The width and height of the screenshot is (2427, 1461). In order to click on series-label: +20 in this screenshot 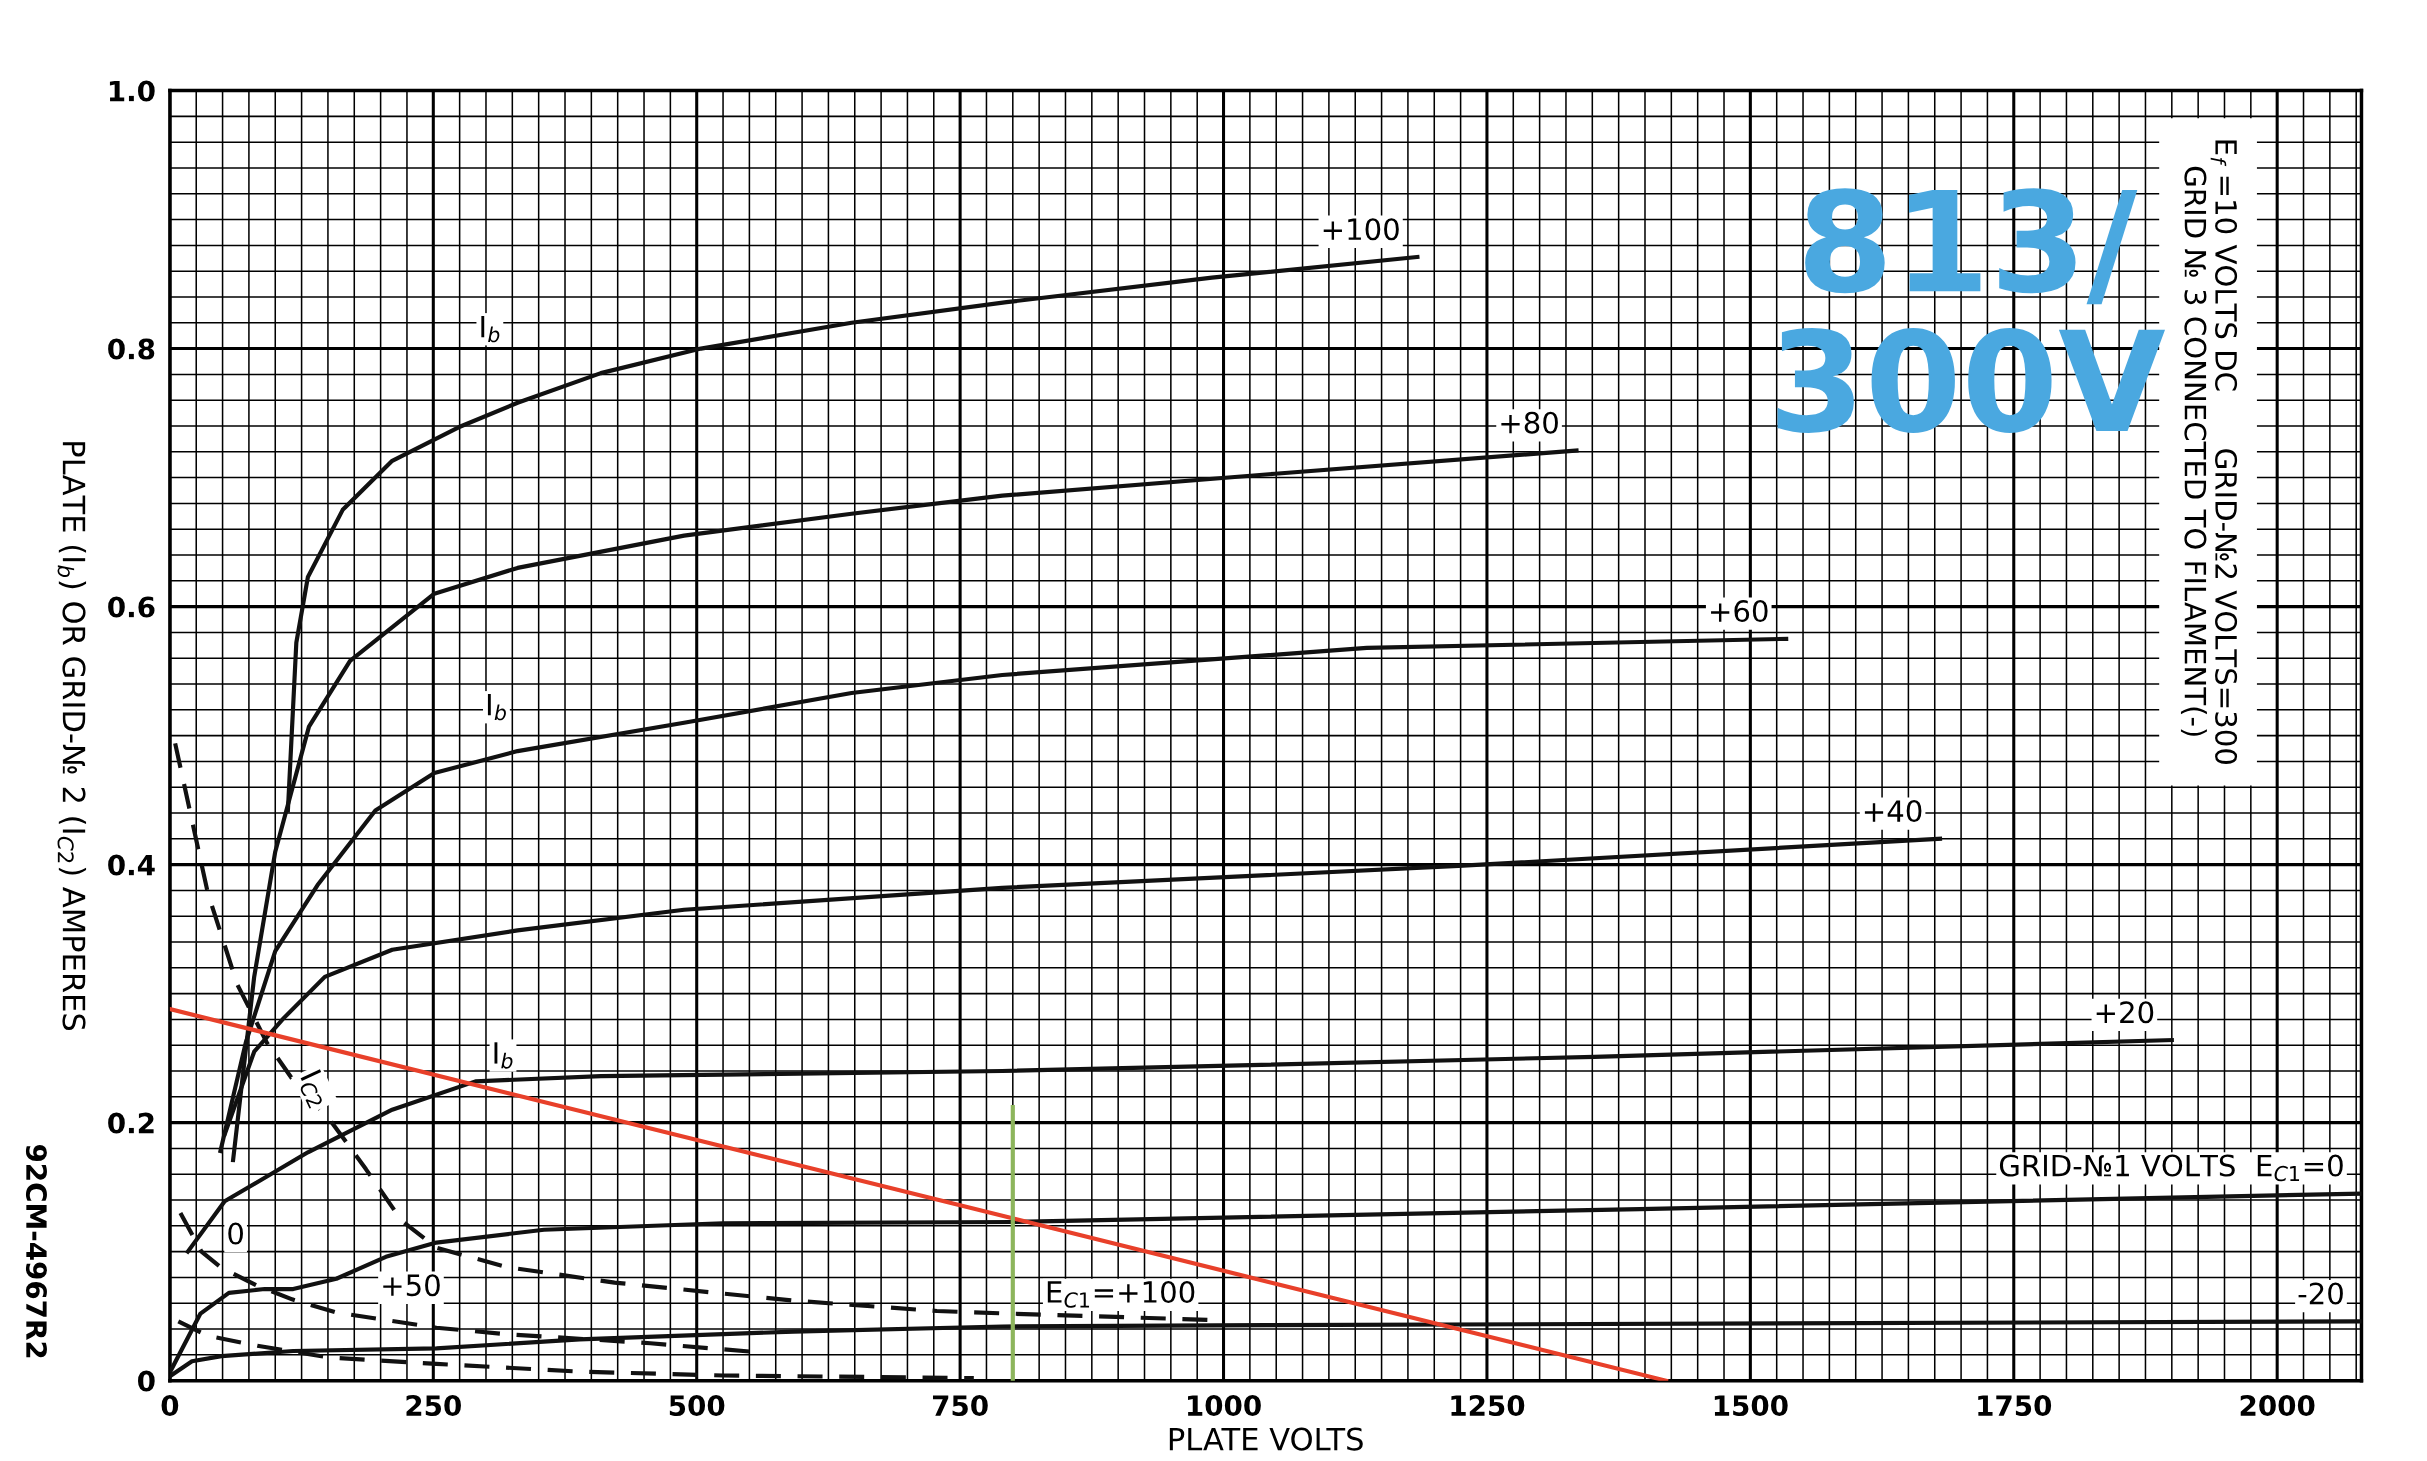, I will do `click(2125, 1012)`.